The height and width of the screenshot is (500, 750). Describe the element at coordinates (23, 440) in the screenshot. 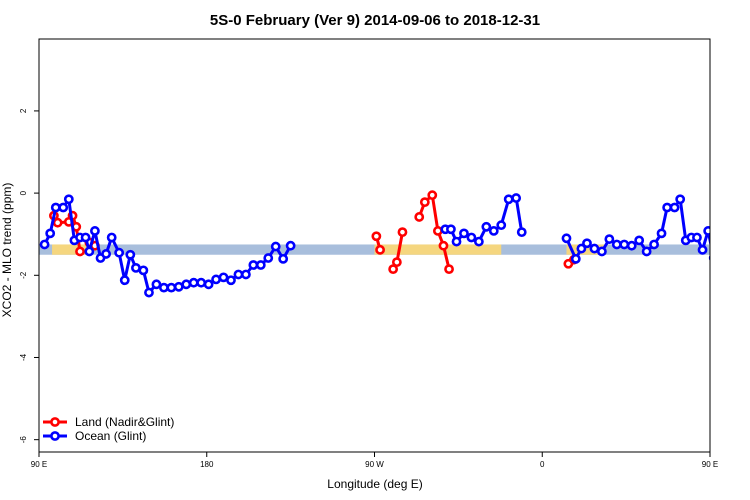

I see `y-tick-label: -6` at that location.